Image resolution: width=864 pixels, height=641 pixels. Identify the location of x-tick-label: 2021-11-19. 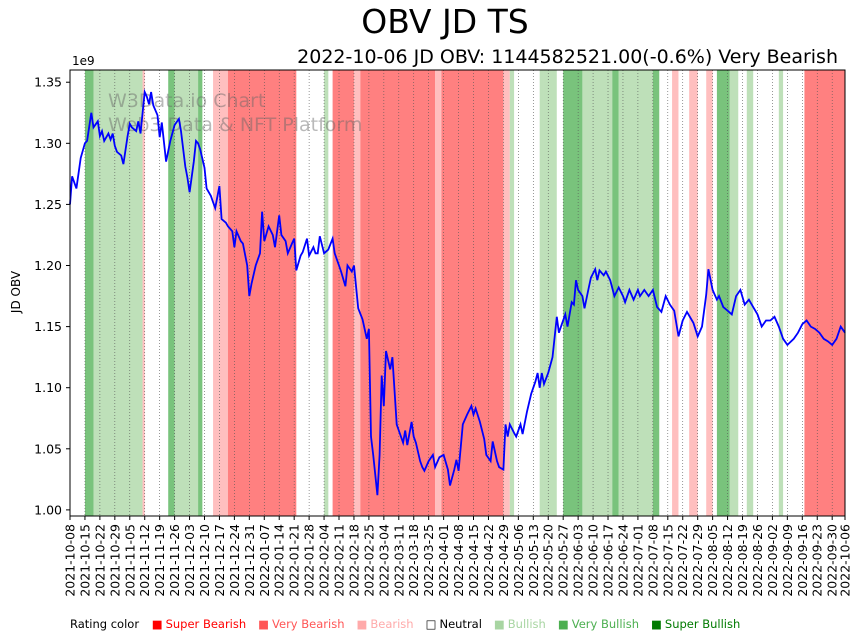
(159, 560).